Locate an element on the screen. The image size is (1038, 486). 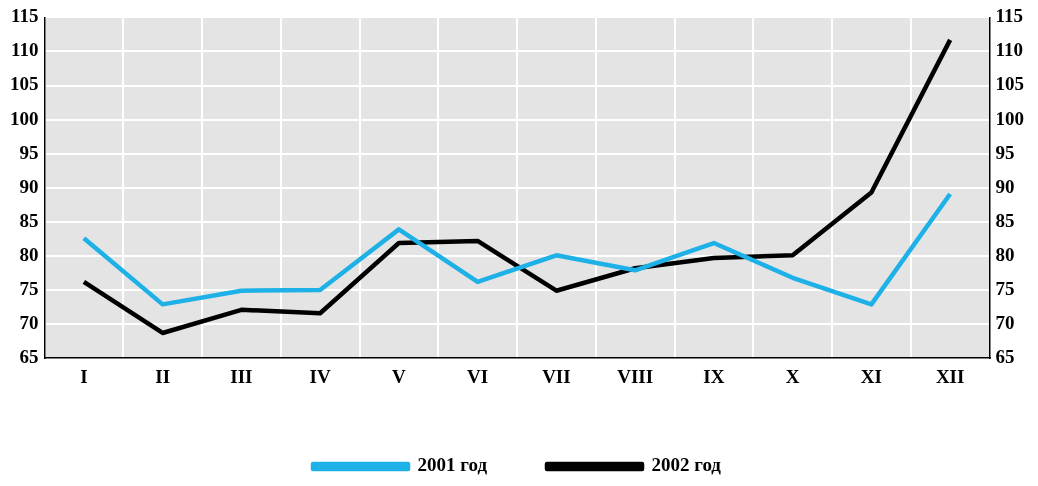
x-tick-label: X is located at coordinates (792, 376).